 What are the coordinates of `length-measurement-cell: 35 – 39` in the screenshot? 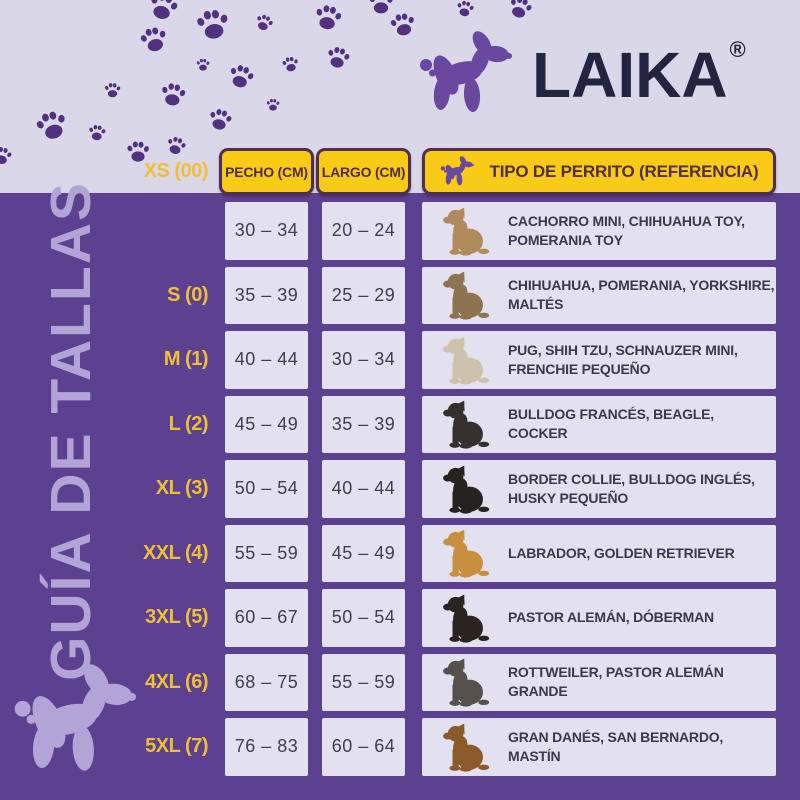 It's located at (363, 424).